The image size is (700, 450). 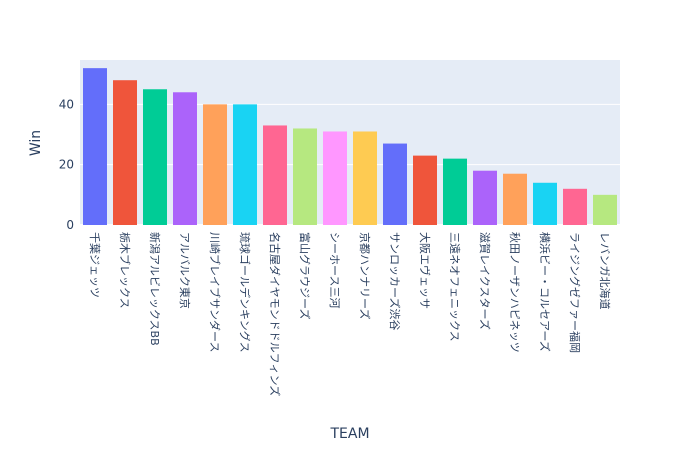 What do you see at coordinates (349, 434) in the screenshot?
I see `x-axis-title: TEAM` at bounding box center [349, 434].